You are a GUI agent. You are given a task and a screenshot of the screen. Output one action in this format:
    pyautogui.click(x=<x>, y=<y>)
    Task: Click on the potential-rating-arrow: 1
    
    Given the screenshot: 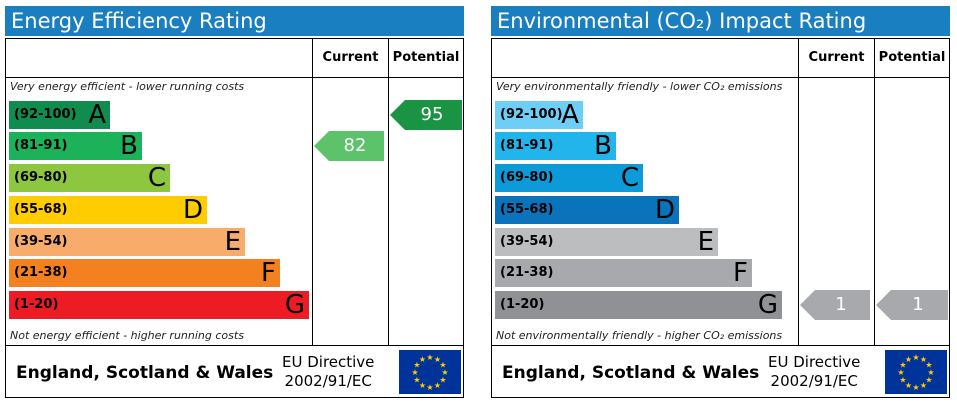 What is the action you would take?
    pyautogui.click(x=912, y=305)
    